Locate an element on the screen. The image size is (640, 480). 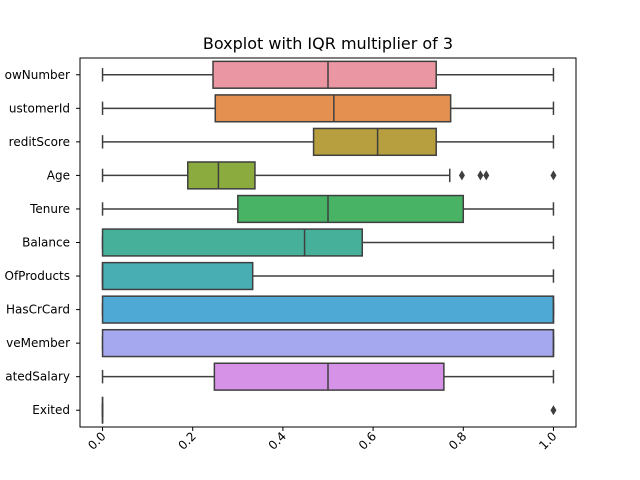
y-tick-label: Age is located at coordinates (58, 175).